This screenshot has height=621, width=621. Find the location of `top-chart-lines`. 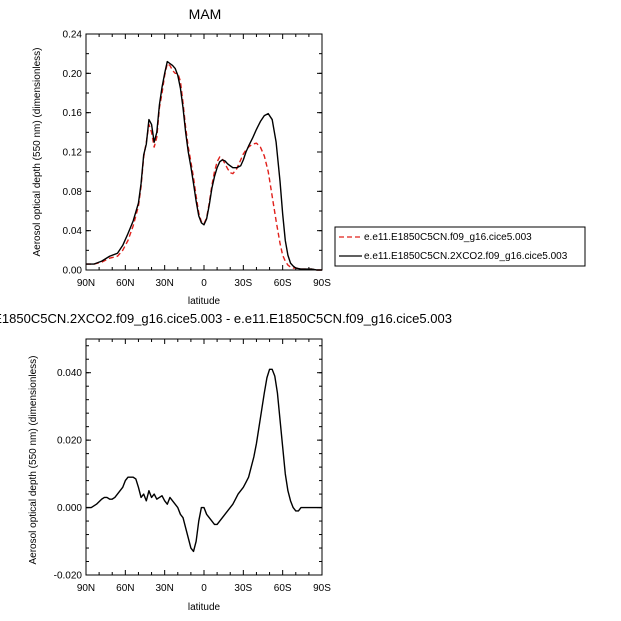

top-chart-lines is located at coordinates (204, 165).